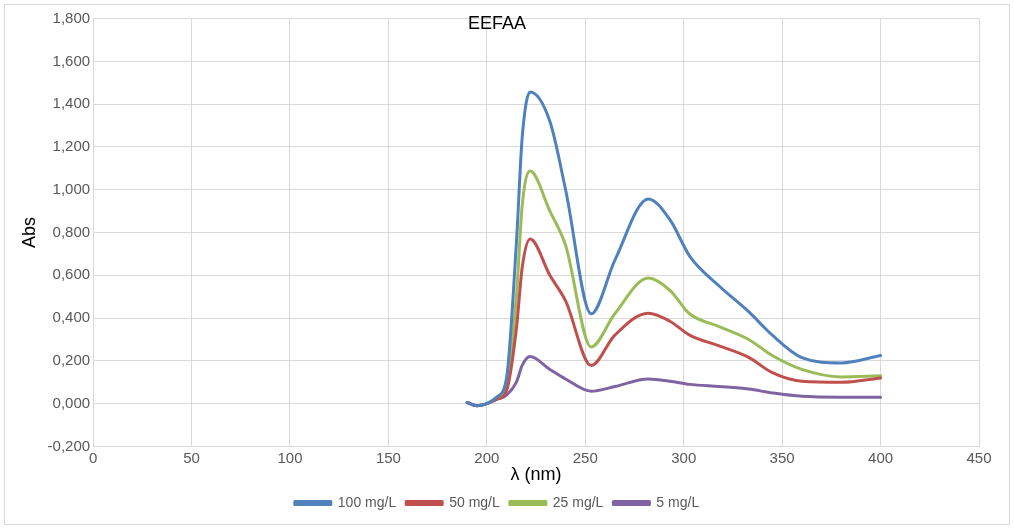  I want to click on x-tick-label: 150, so click(388, 457).